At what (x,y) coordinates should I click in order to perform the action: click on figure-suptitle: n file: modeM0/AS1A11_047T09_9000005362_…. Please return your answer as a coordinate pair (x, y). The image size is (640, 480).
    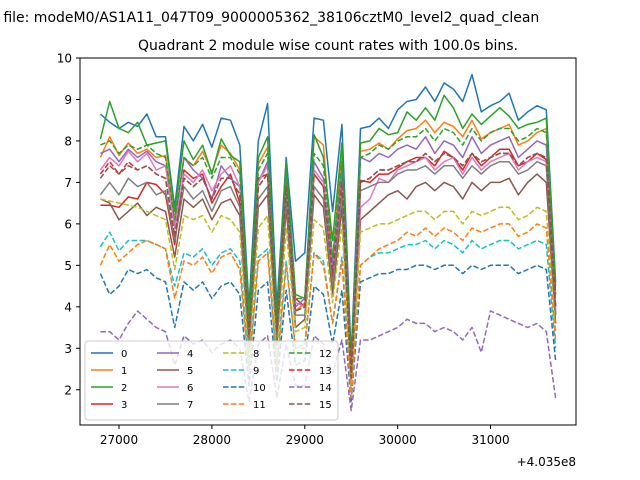
    Looking at the image, I should click on (269, 18).